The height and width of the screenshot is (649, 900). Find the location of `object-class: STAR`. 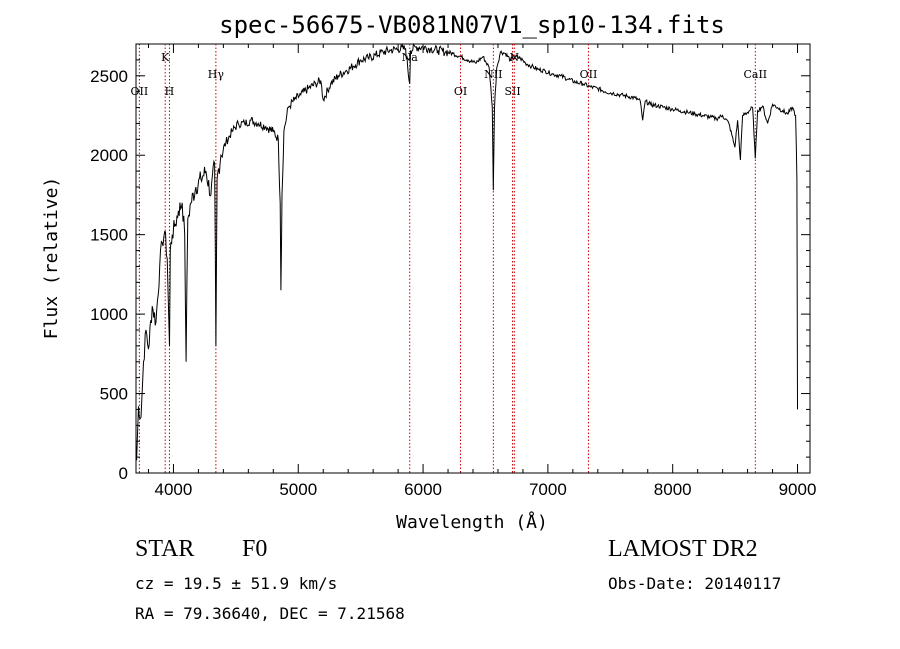

object-class: STAR is located at coordinates (165, 549).